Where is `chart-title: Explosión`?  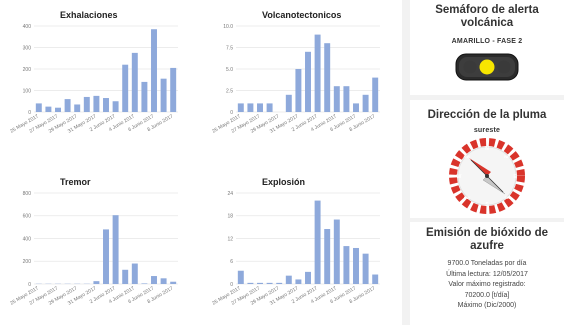 chart-title: Explosión is located at coordinates (284, 182).